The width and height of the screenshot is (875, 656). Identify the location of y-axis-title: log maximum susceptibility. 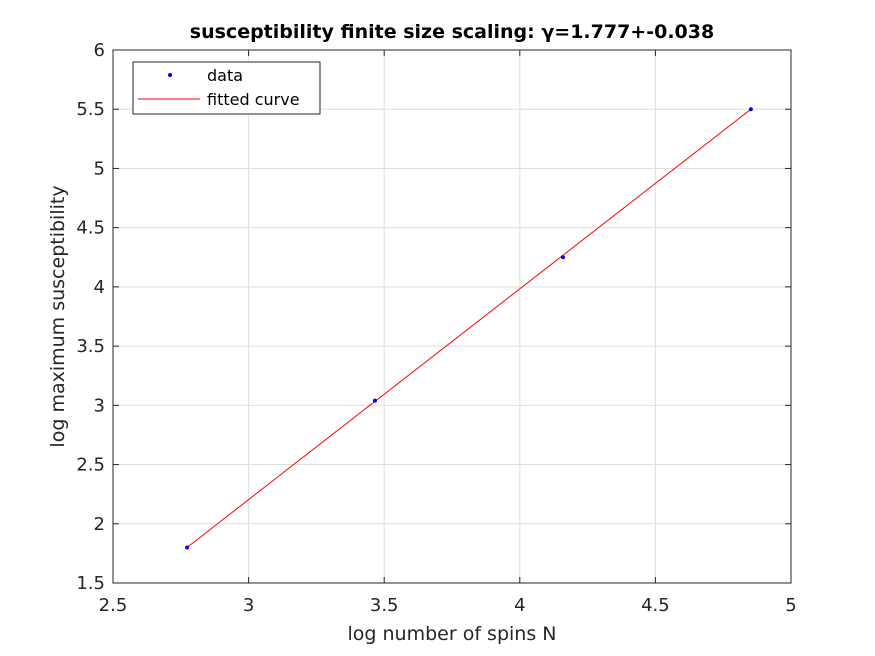
(58, 316).